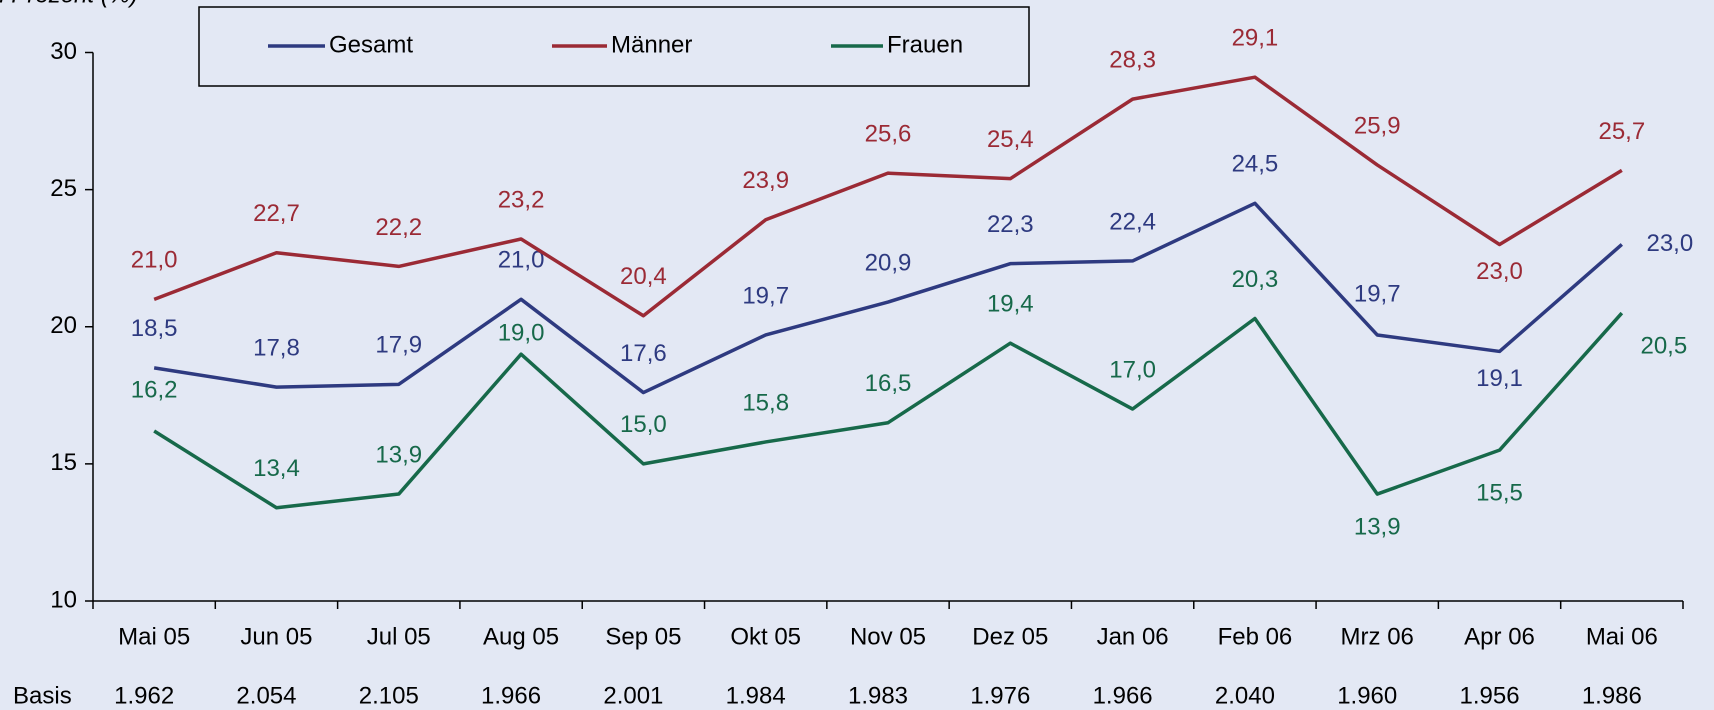 The image size is (1714, 710). What do you see at coordinates (1132, 221) in the screenshot?
I see `data-label: 22,4` at bounding box center [1132, 221].